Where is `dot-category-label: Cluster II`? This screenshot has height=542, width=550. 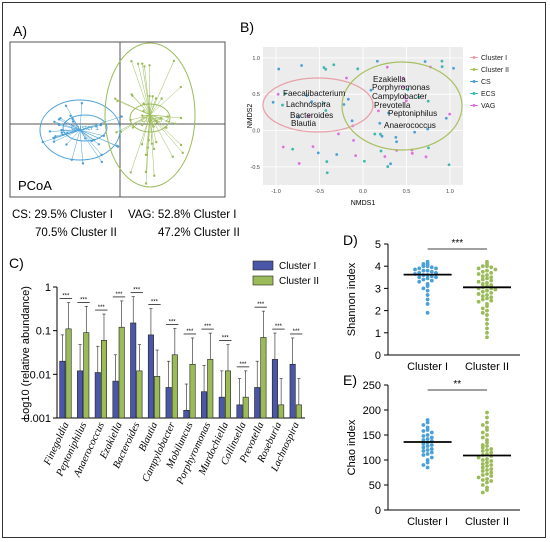
dot-category-label: Cluster II is located at coordinates (487, 522).